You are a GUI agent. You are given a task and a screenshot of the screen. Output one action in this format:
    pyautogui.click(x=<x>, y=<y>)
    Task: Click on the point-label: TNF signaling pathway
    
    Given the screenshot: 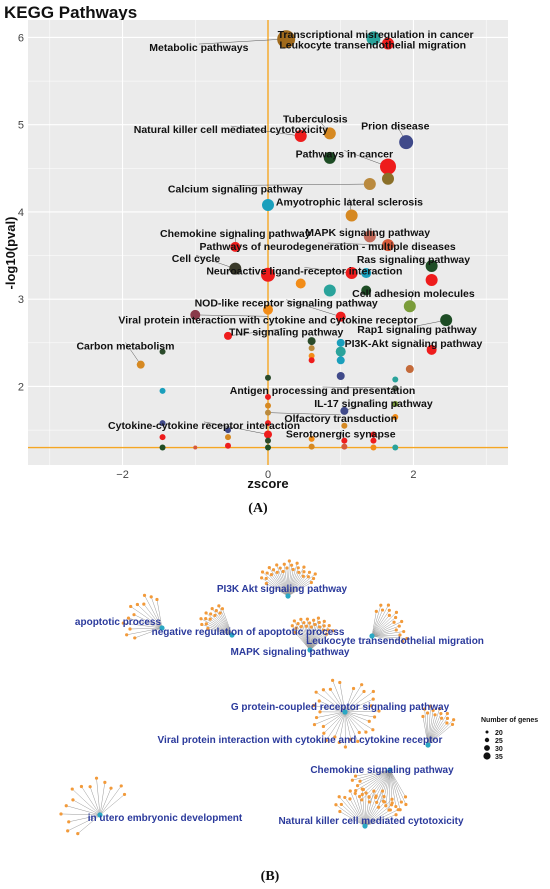 What is the action you would take?
    pyautogui.click(x=286, y=333)
    